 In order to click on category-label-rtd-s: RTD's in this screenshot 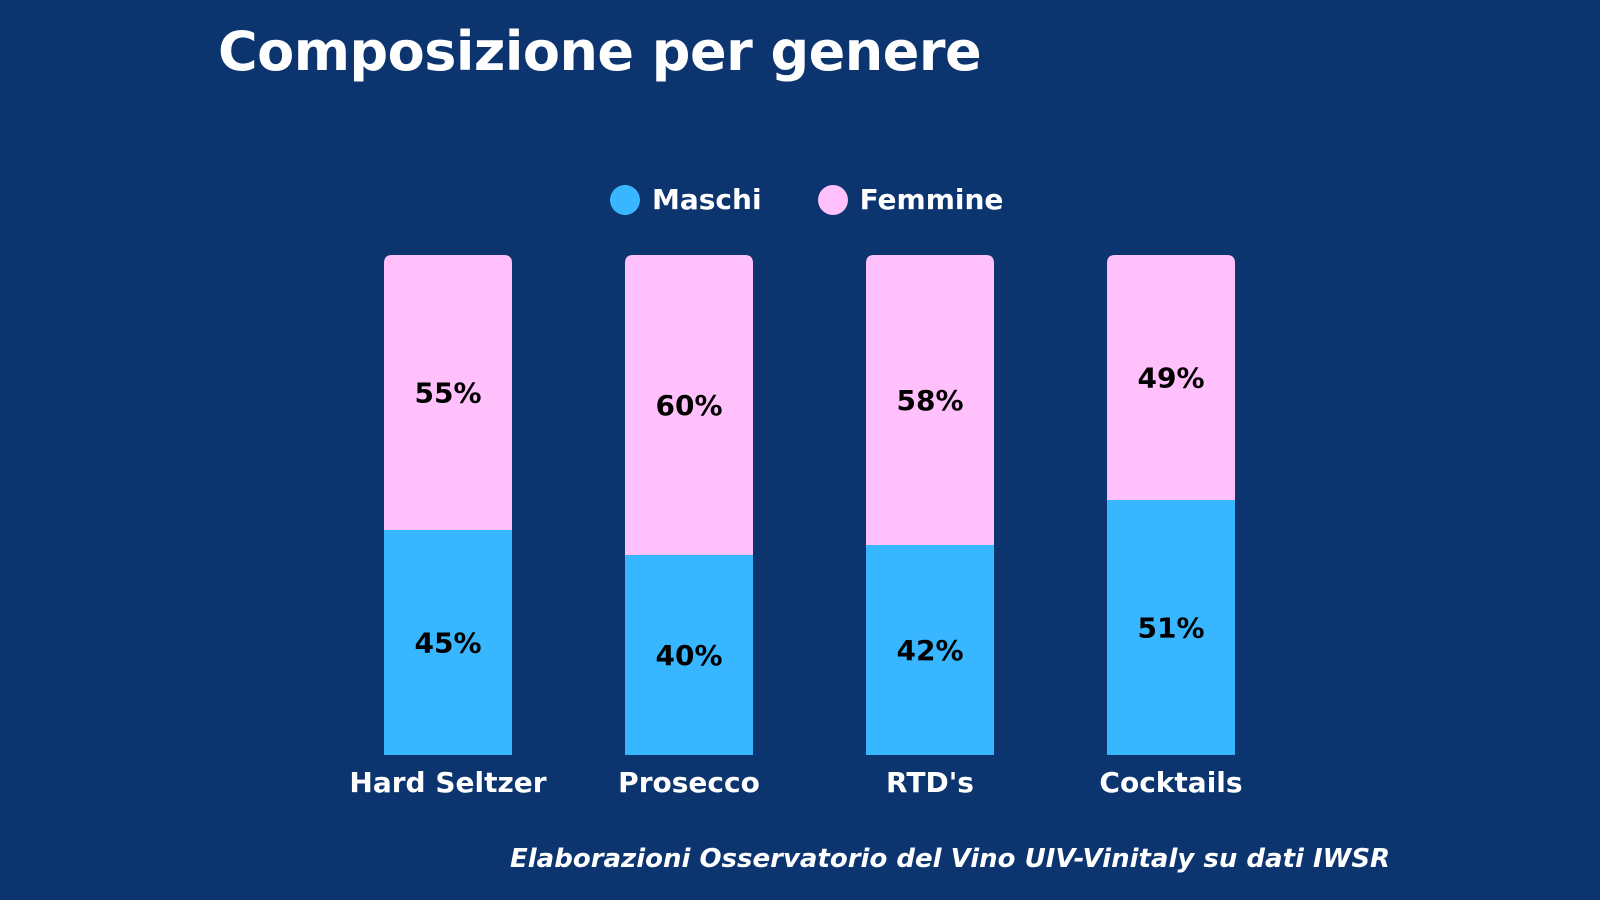, I will do `click(930, 782)`.